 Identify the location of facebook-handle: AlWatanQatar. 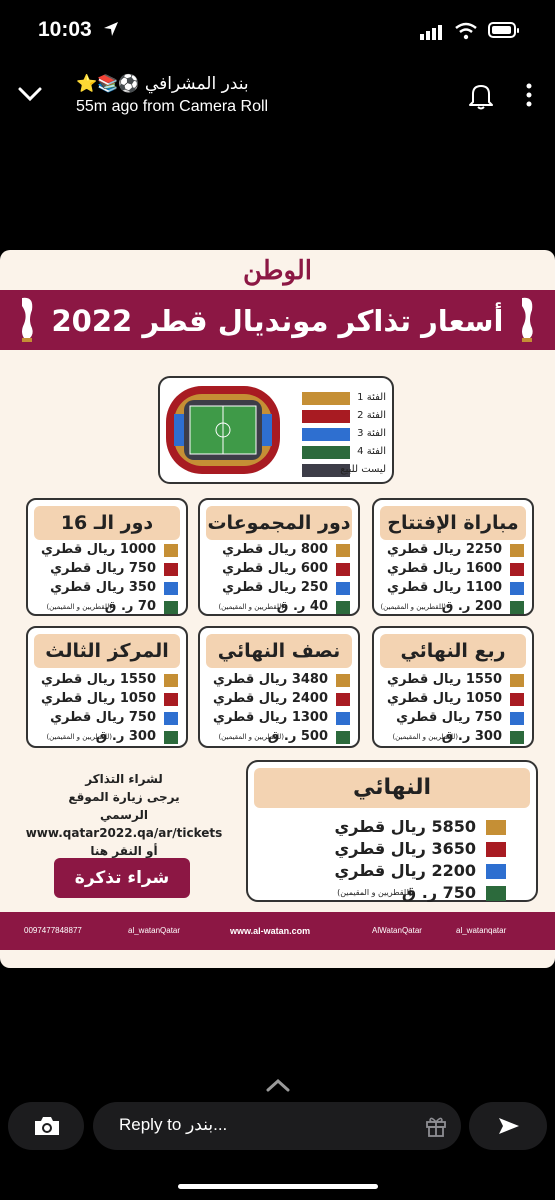
(397, 930).